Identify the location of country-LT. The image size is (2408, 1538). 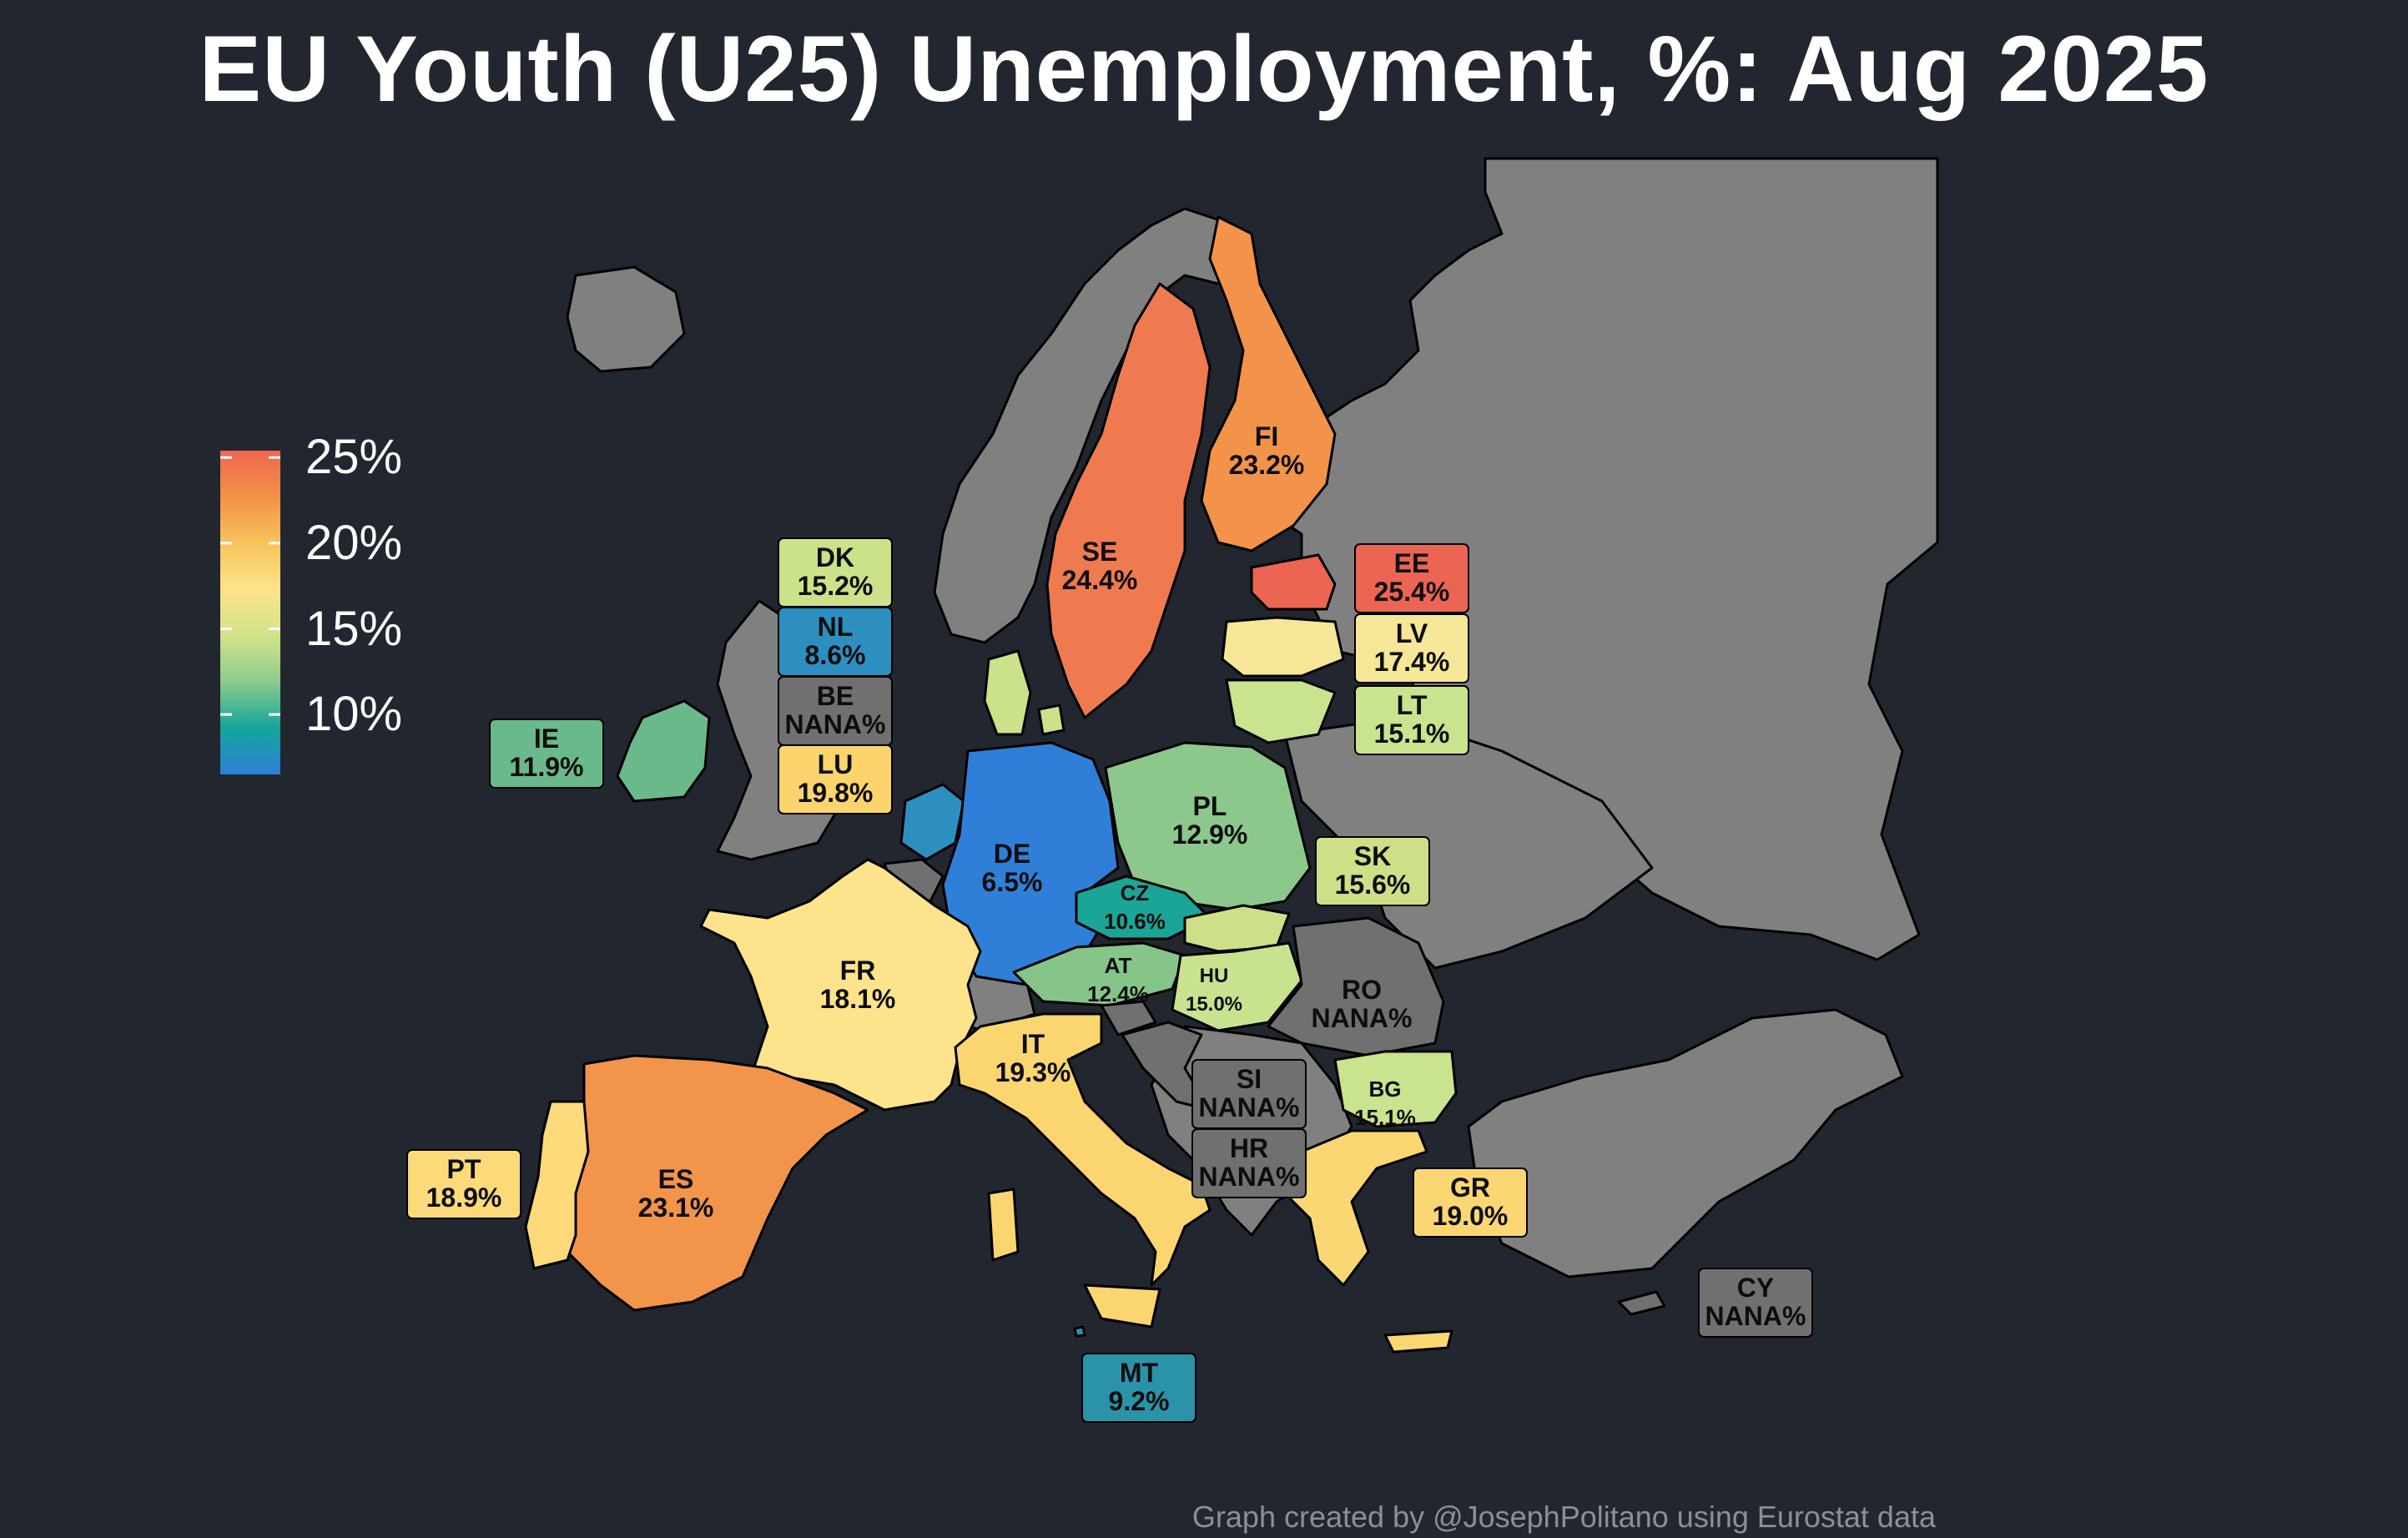
(1281, 711).